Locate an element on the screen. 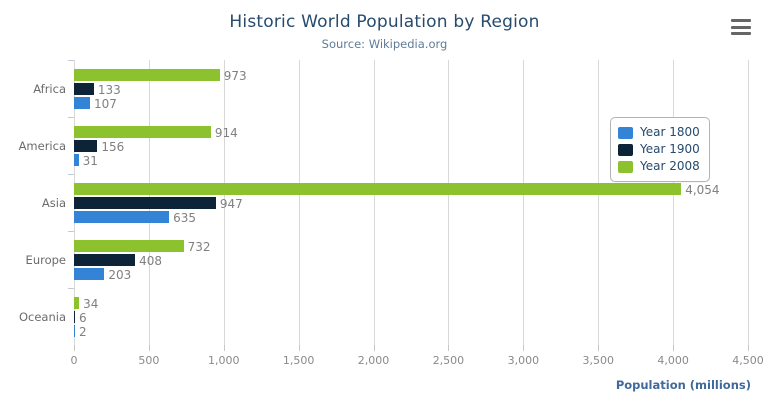 The height and width of the screenshot is (416, 769). chart-legend: Year 1800 Year 1900 Year 2008 is located at coordinates (660, 149).